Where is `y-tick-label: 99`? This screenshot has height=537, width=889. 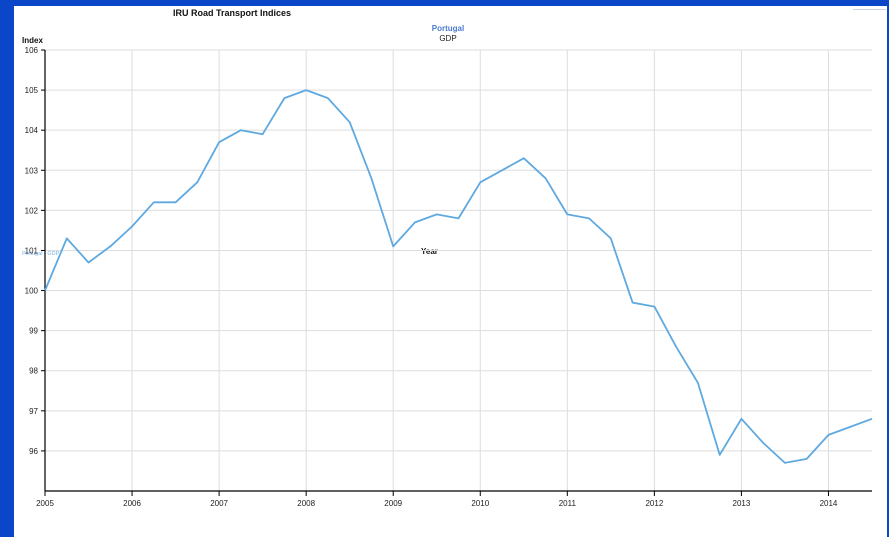 y-tick-label: 99 is located at coordinates (33, 331).